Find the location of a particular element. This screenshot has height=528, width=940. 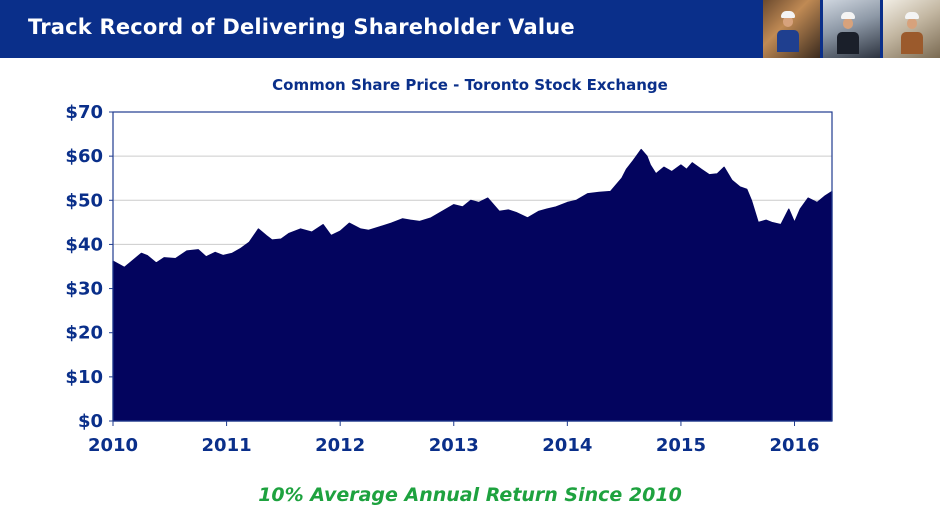

worker-in-refinery-photo is located at coordinates (791, 29).